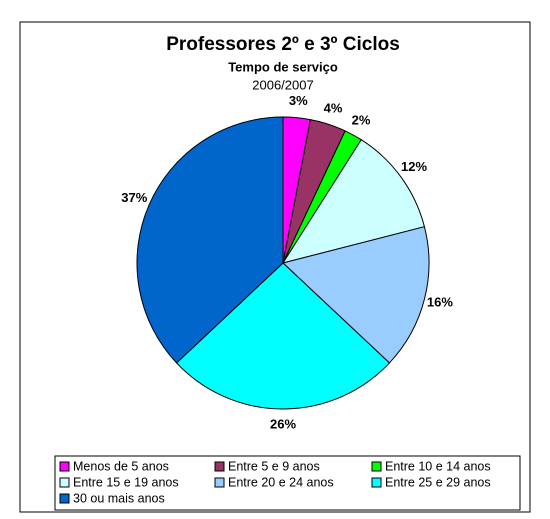  I want to click on legend-label: Menos de 5 anos, so click(121, 466).